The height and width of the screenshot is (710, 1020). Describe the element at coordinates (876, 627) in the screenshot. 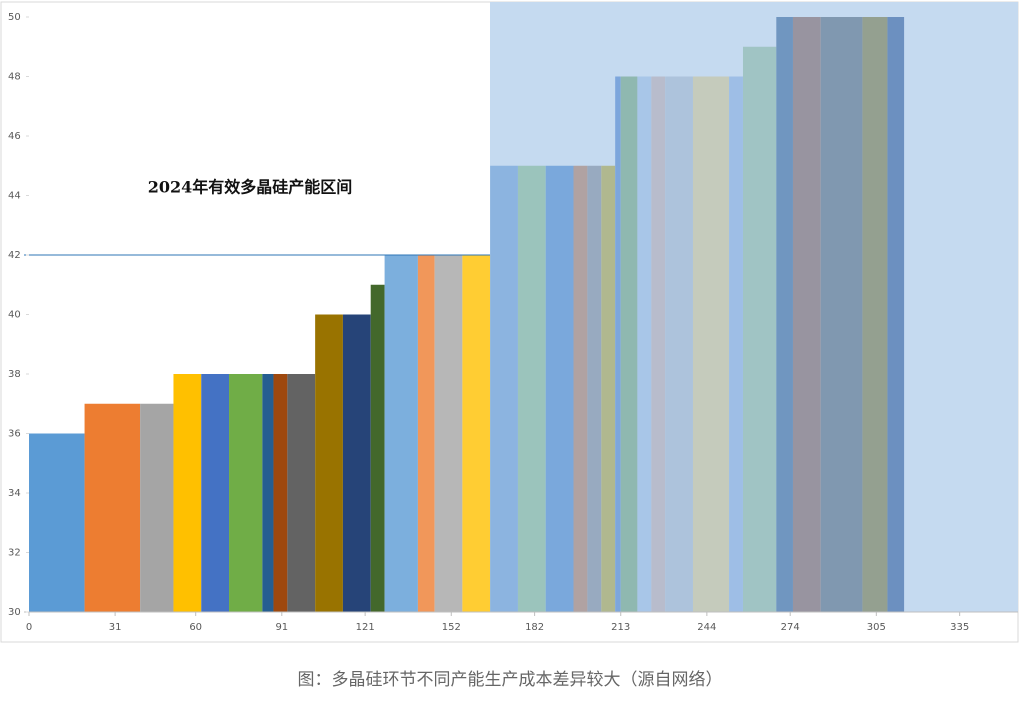

I see `x-tick-label: 305` at that location.